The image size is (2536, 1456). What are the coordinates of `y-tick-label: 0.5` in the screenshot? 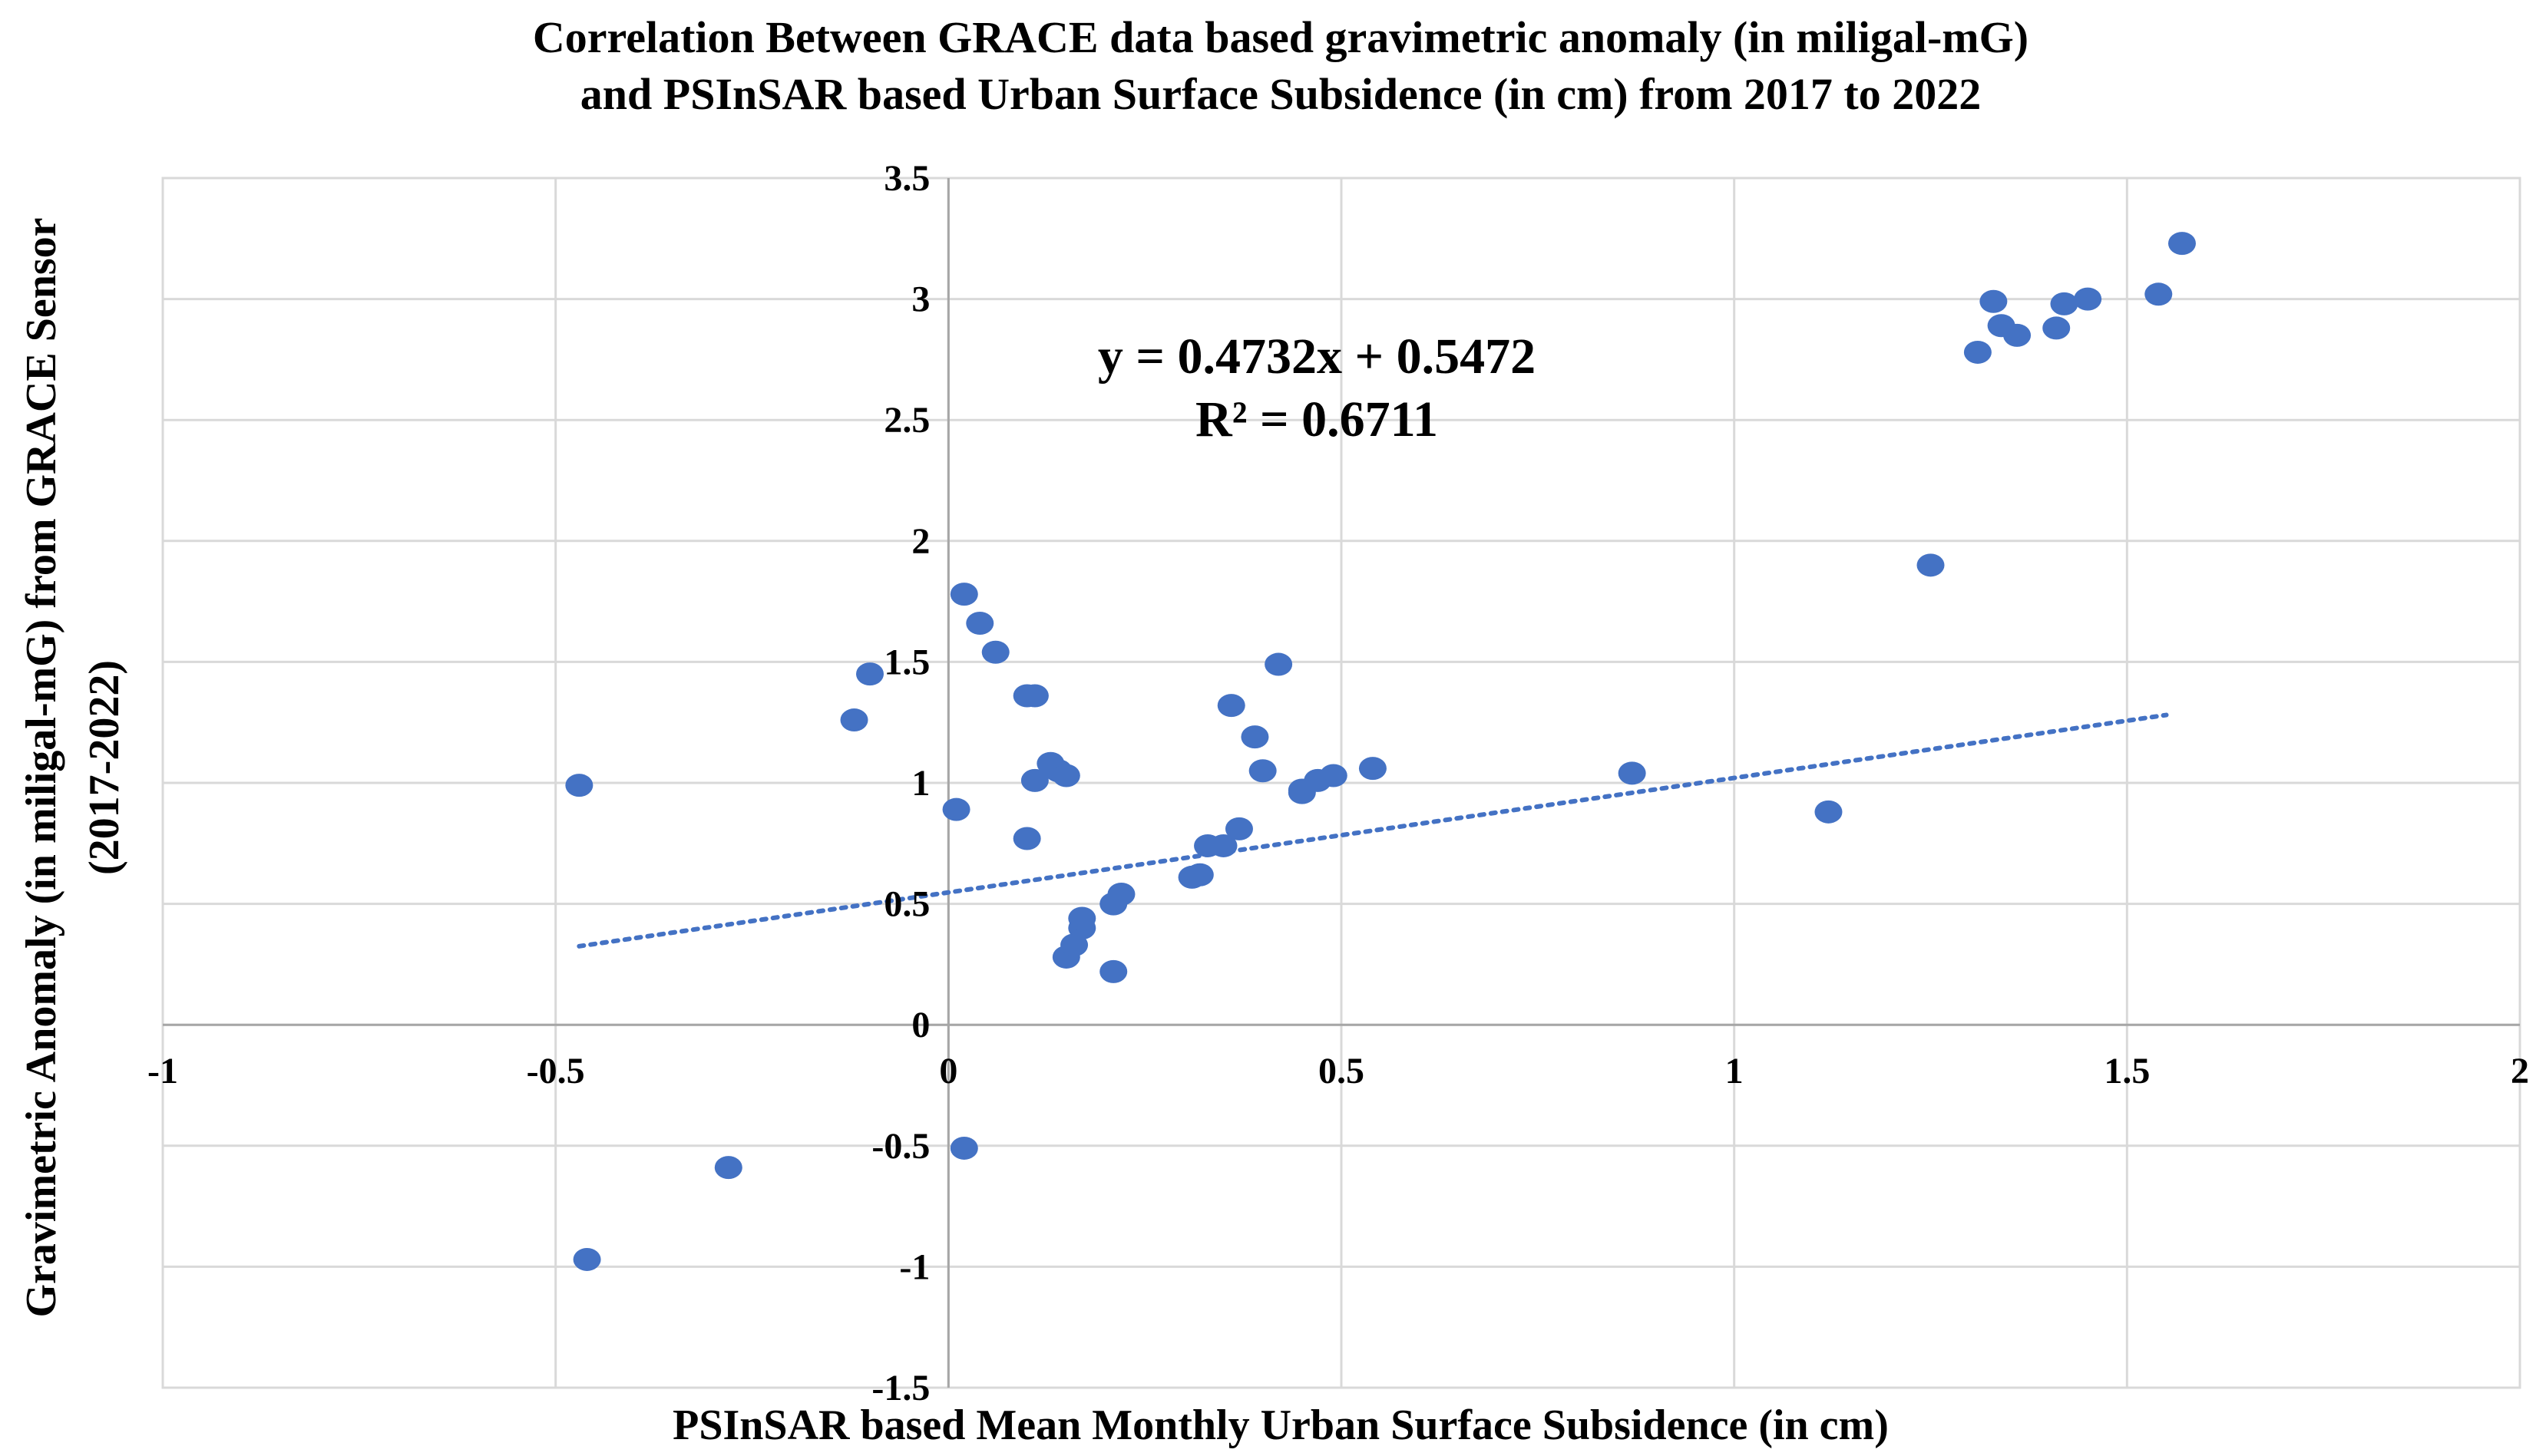 It's located at (907, 905).